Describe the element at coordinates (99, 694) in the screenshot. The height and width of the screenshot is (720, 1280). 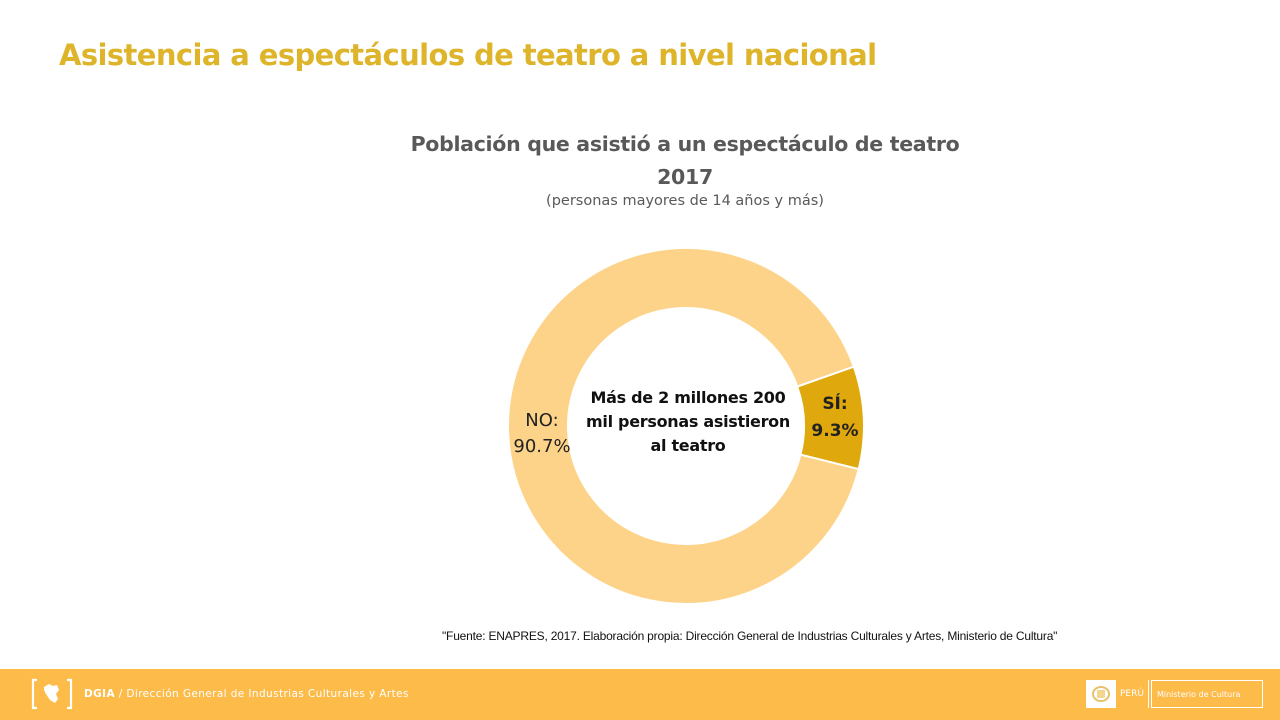
I see `footer-org-abbr: DGIA` at that location.